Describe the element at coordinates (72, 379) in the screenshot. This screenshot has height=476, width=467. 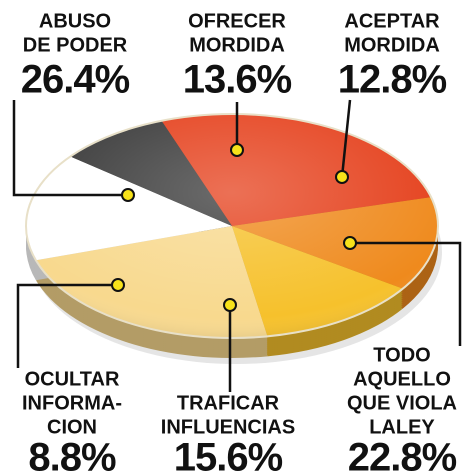
I see `category-label: OCULTAR` at that location.